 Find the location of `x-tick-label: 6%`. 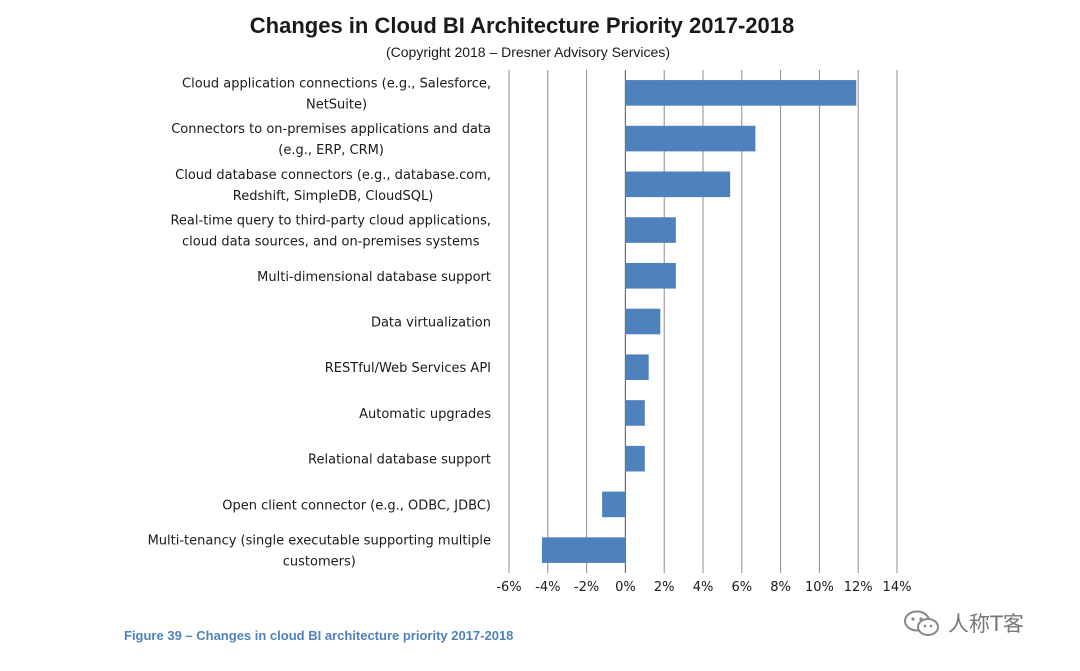

x-tick-label: 6% is located at coordinates (741, 587).